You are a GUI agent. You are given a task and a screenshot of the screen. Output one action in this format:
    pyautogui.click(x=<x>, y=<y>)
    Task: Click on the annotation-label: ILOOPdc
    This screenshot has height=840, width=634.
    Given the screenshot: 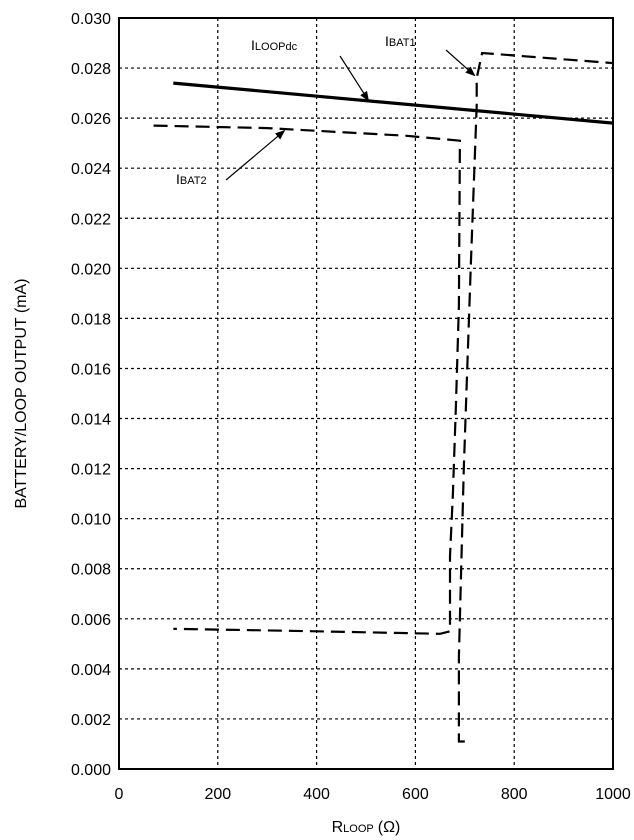 What is the action you would take?
    pyautogui.click(x=274, y=45)
    